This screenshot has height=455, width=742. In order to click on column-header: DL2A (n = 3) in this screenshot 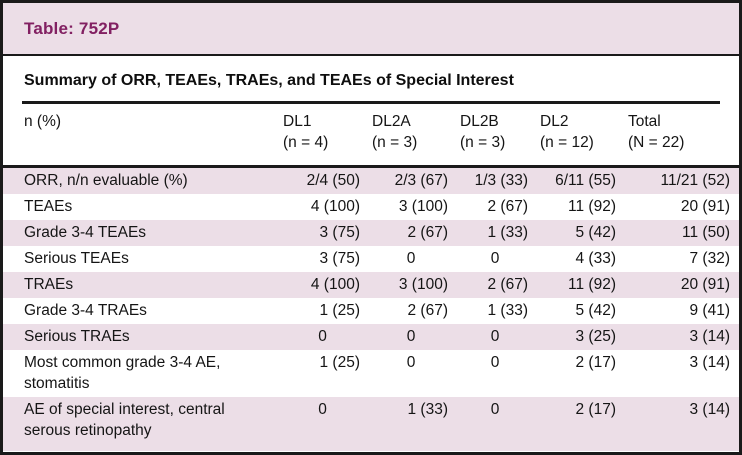, I will do `click(413, 136)`.